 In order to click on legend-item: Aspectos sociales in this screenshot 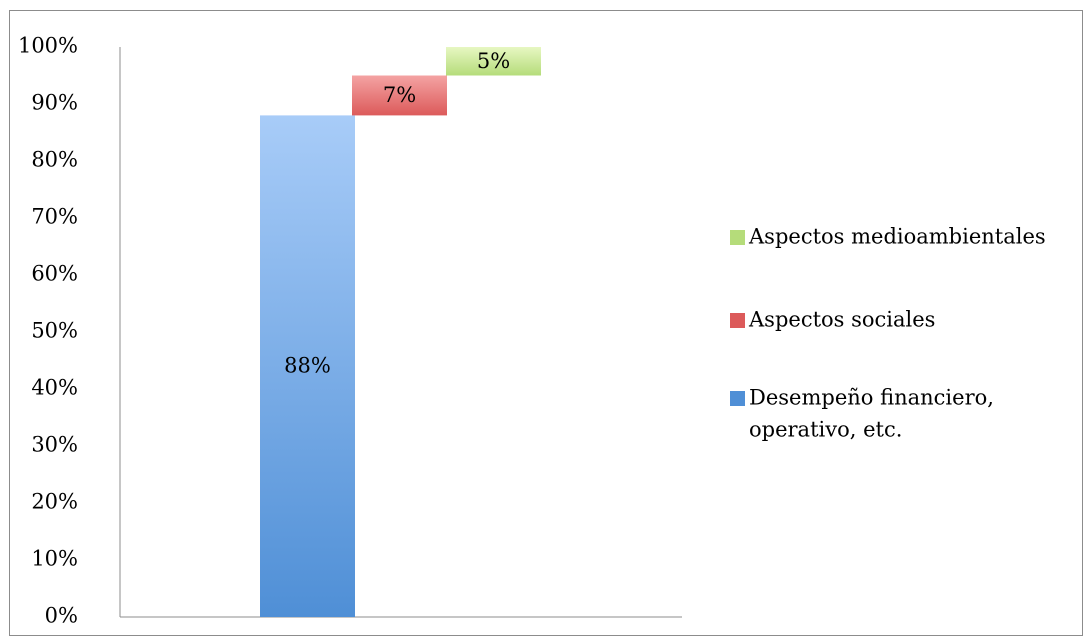, I will do `click(832, 320)`.